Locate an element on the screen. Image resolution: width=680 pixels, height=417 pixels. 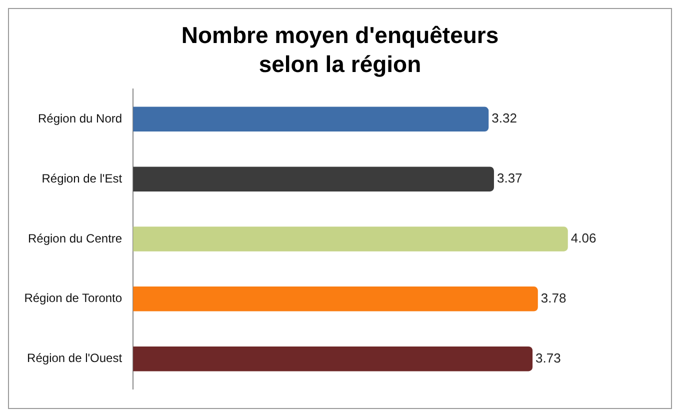
y-tick-label: Région du Nord is located at coordinates (80, 118).